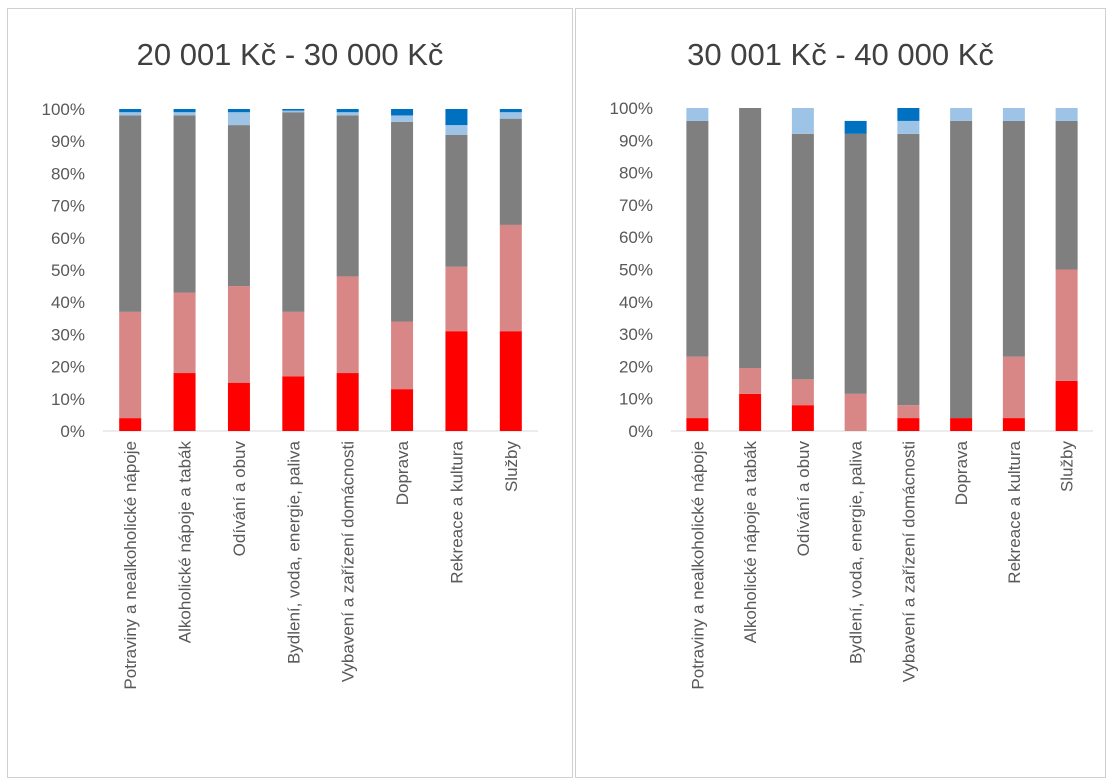  Describe the element at coordinates (1014, 511) in the screenshot. I see `x-category-label: Rekreace a kultura` at that location.